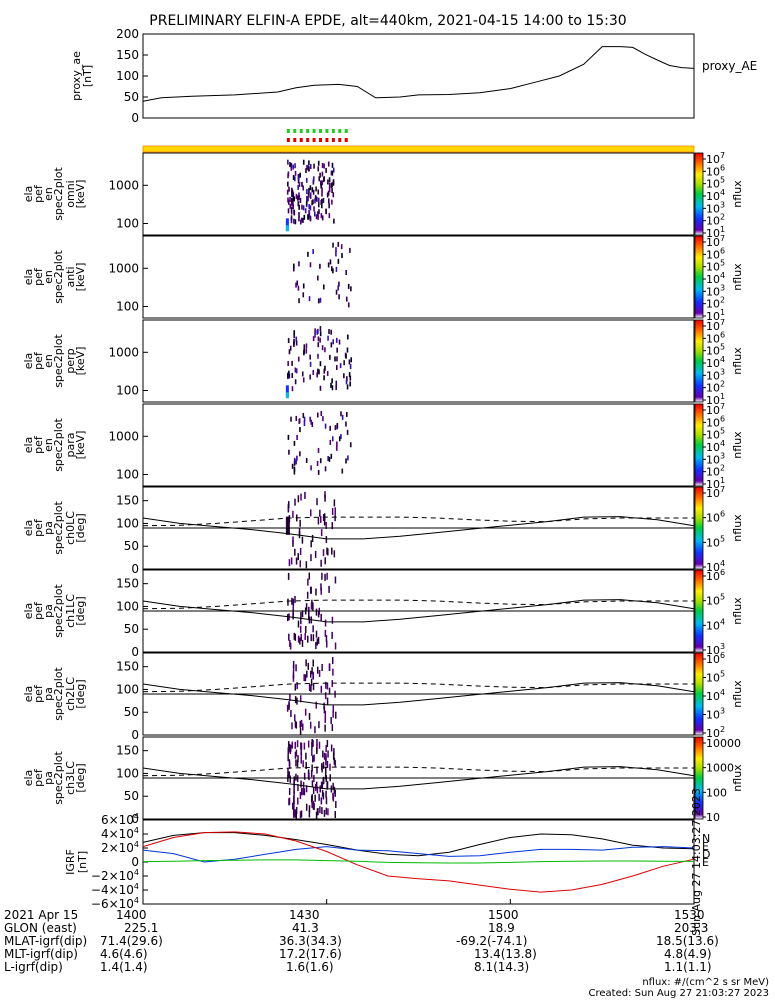  I want to click on y-tick-label: −2×104, so click(115, 875).